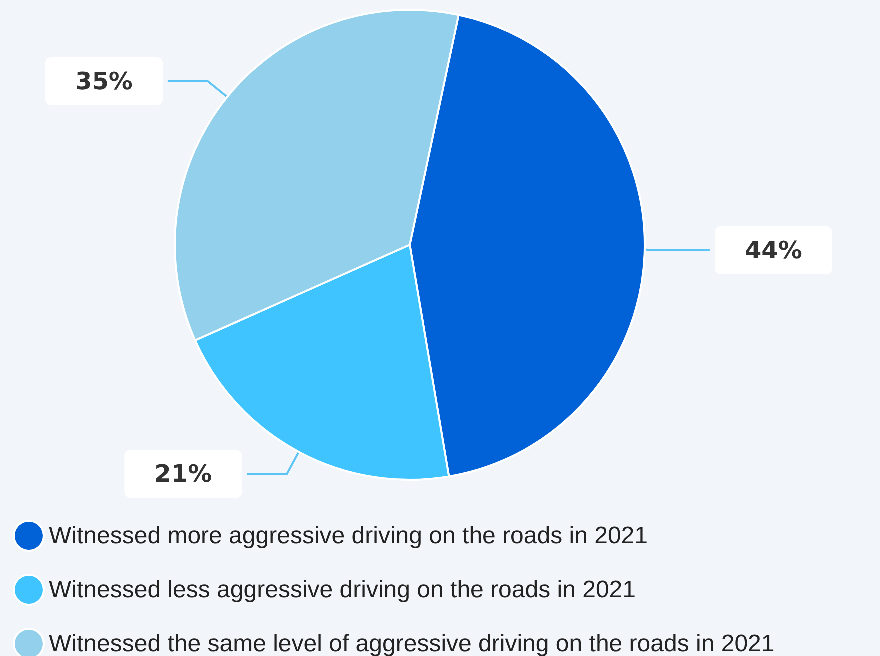 This screenshot has width=880, height=656. Describe the element at coordinates (342, 590) in the screenshot. I see `legend-label: Witnessed less aggressive driving on the roads in 2021` at that location.